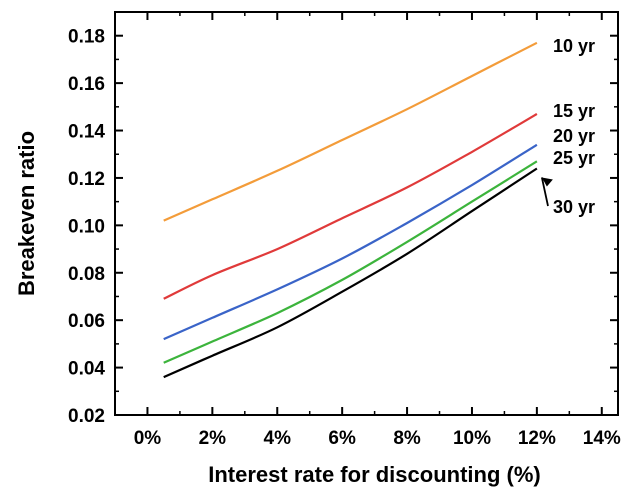  I want to click on y-tick-label: 0.06, so click(86, 321).